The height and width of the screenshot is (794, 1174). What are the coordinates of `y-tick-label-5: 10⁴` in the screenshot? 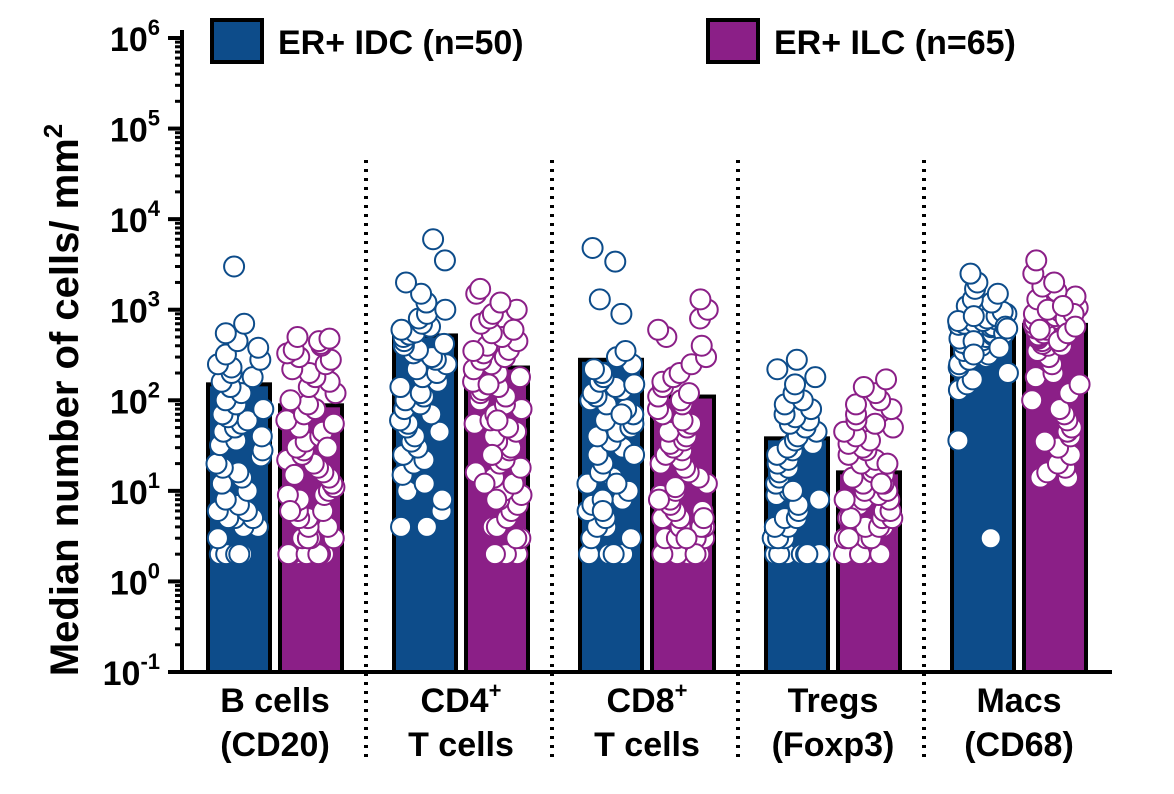 It's located at (135, 218).